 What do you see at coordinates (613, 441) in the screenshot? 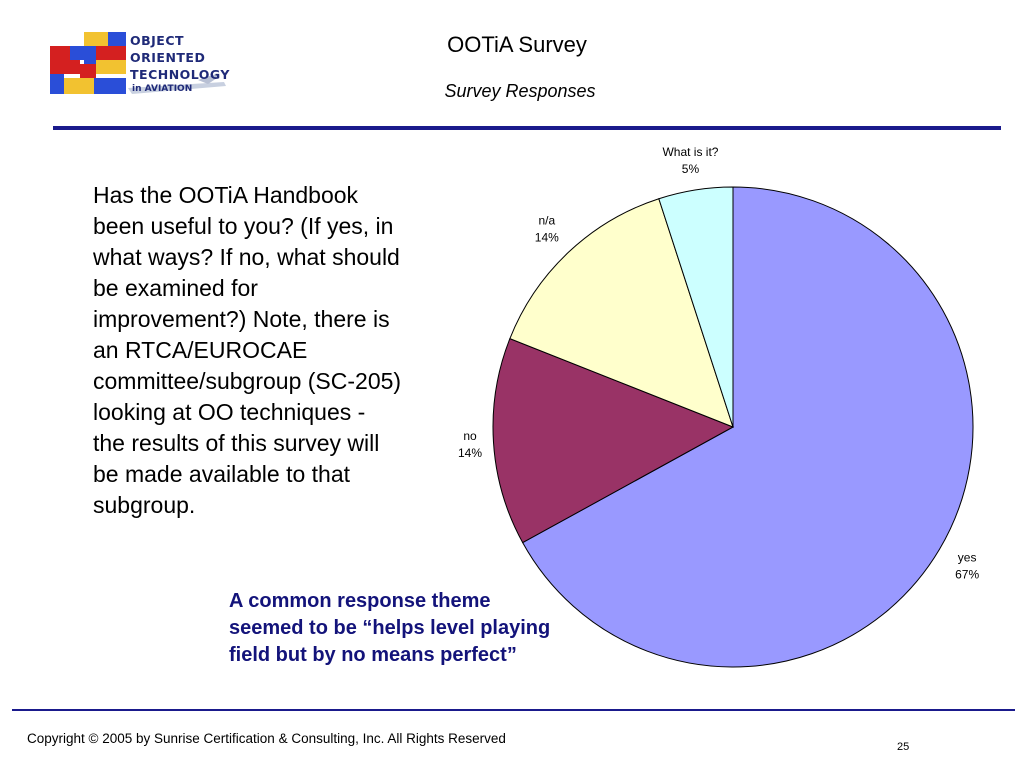
I see `pie-slice-no` at bounding box center [613, 441].